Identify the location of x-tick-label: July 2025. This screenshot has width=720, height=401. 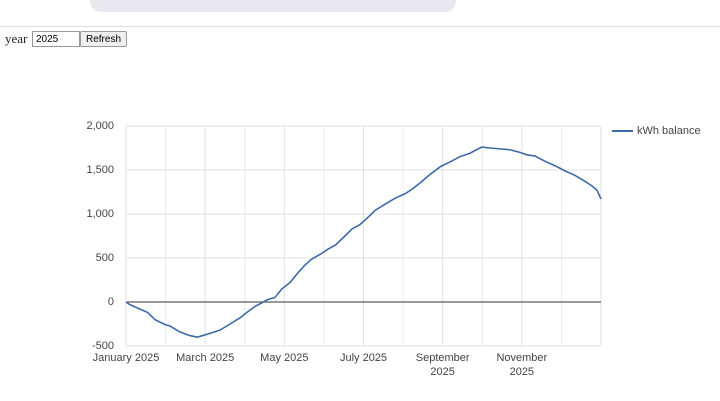
(363, 358).